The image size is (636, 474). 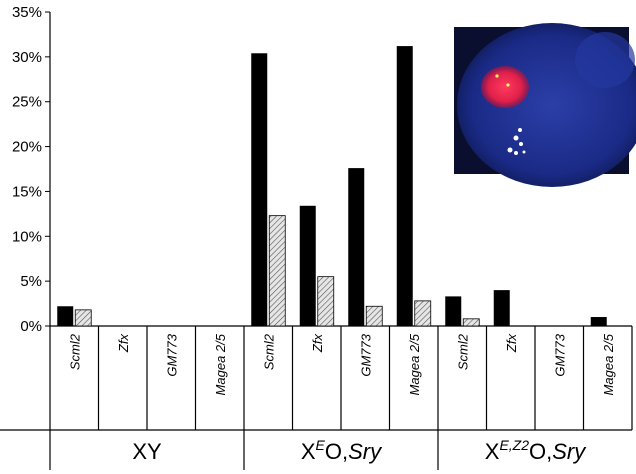 What do you see at coordinates (31, 326) in the screenshot?
I see `y-tick-label: 0%` at bounding box center [31, 326].